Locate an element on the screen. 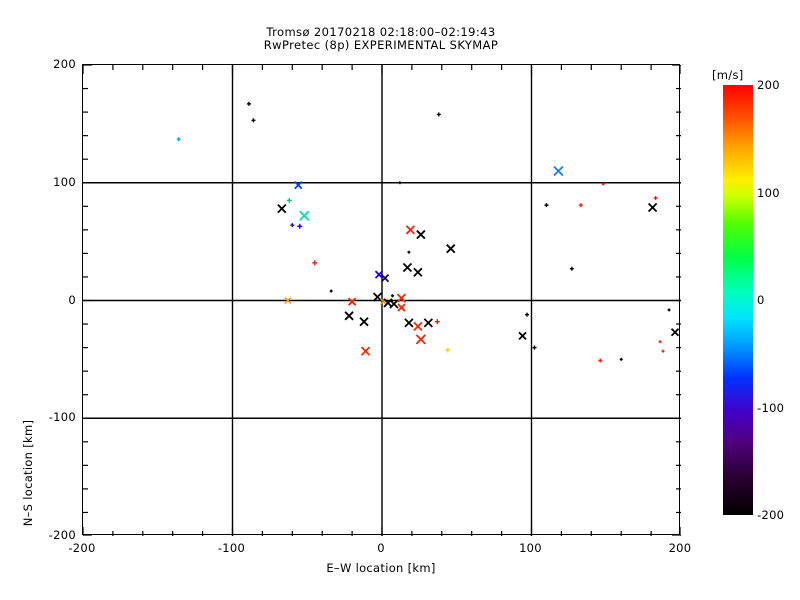 This screenshot has height=600, width=800. y-tick-label: 100 is located at coordinates (64, 181).